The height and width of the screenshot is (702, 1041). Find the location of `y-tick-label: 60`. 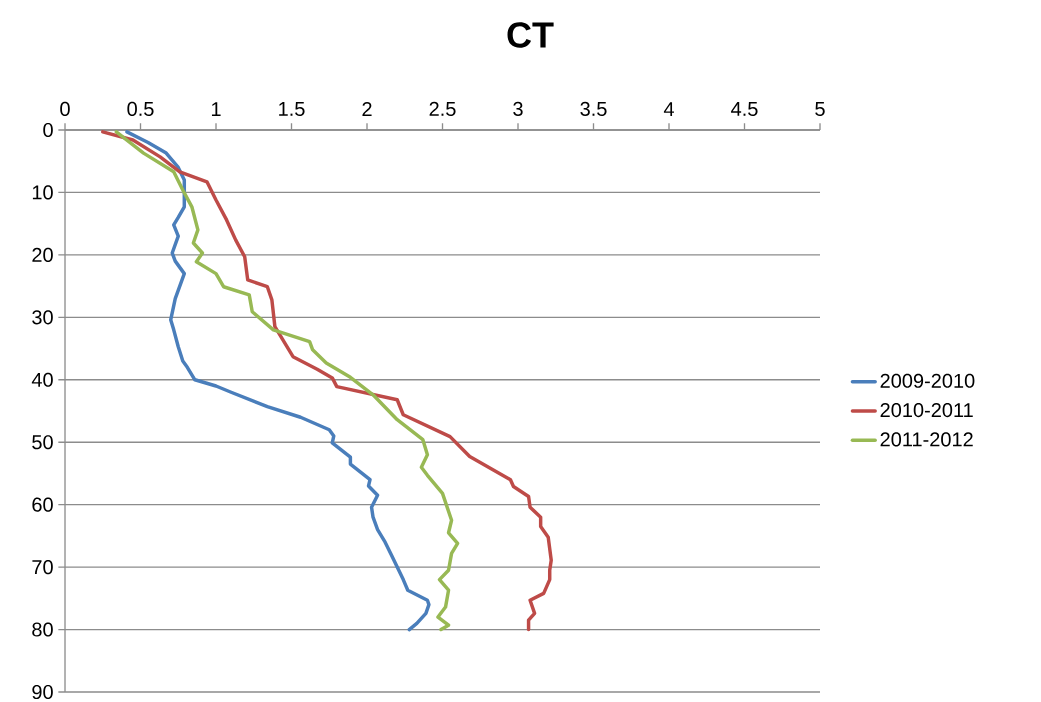

y-tick-label: 60 is located at coordinates (42, 504).